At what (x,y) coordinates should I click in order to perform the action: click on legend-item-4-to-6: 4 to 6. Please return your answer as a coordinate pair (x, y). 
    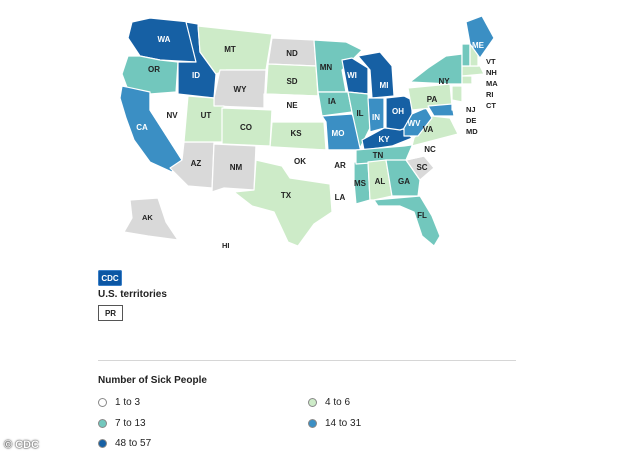
    Looking at the image, I should click on (329, 402).